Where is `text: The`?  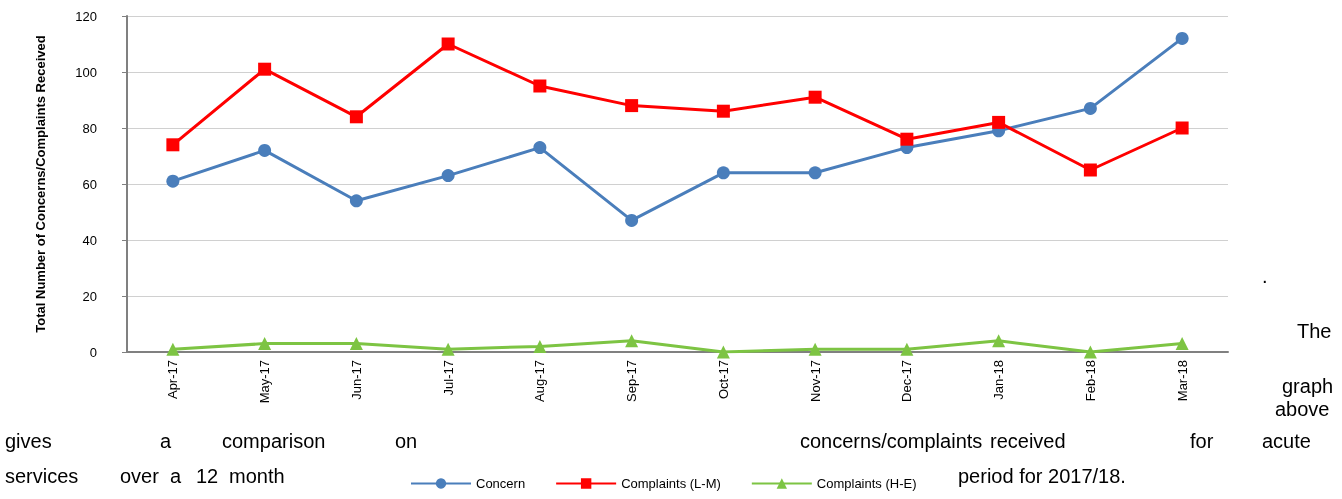 text: The is located at coordinates (1314, 331).